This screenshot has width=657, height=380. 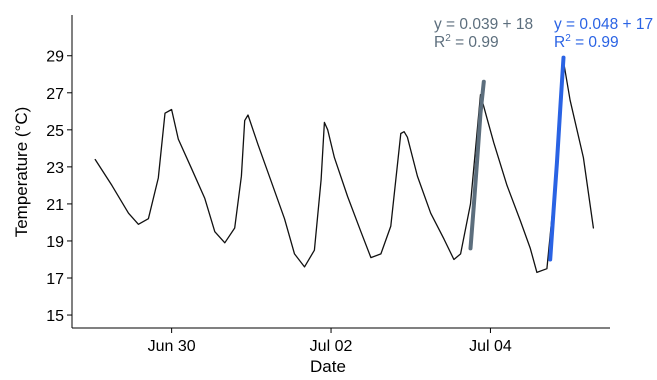 What do you see at coordinates (55, 205) in the screenshot?
I see `y-tick-label: 21` at bounding box center [55, 205].